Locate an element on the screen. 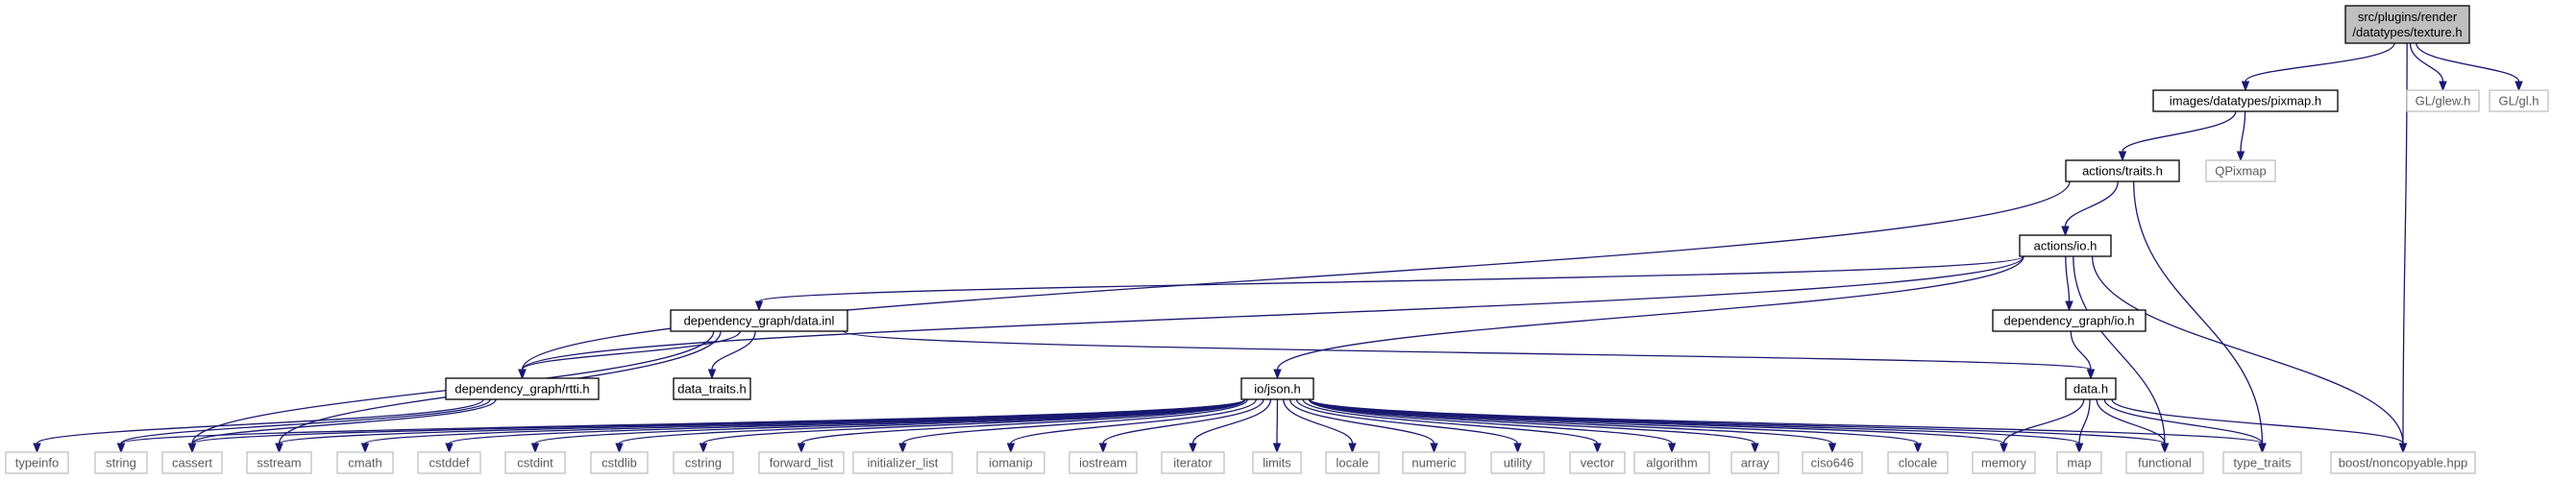  node-memory: memory is located at coordinates (2004, 462).